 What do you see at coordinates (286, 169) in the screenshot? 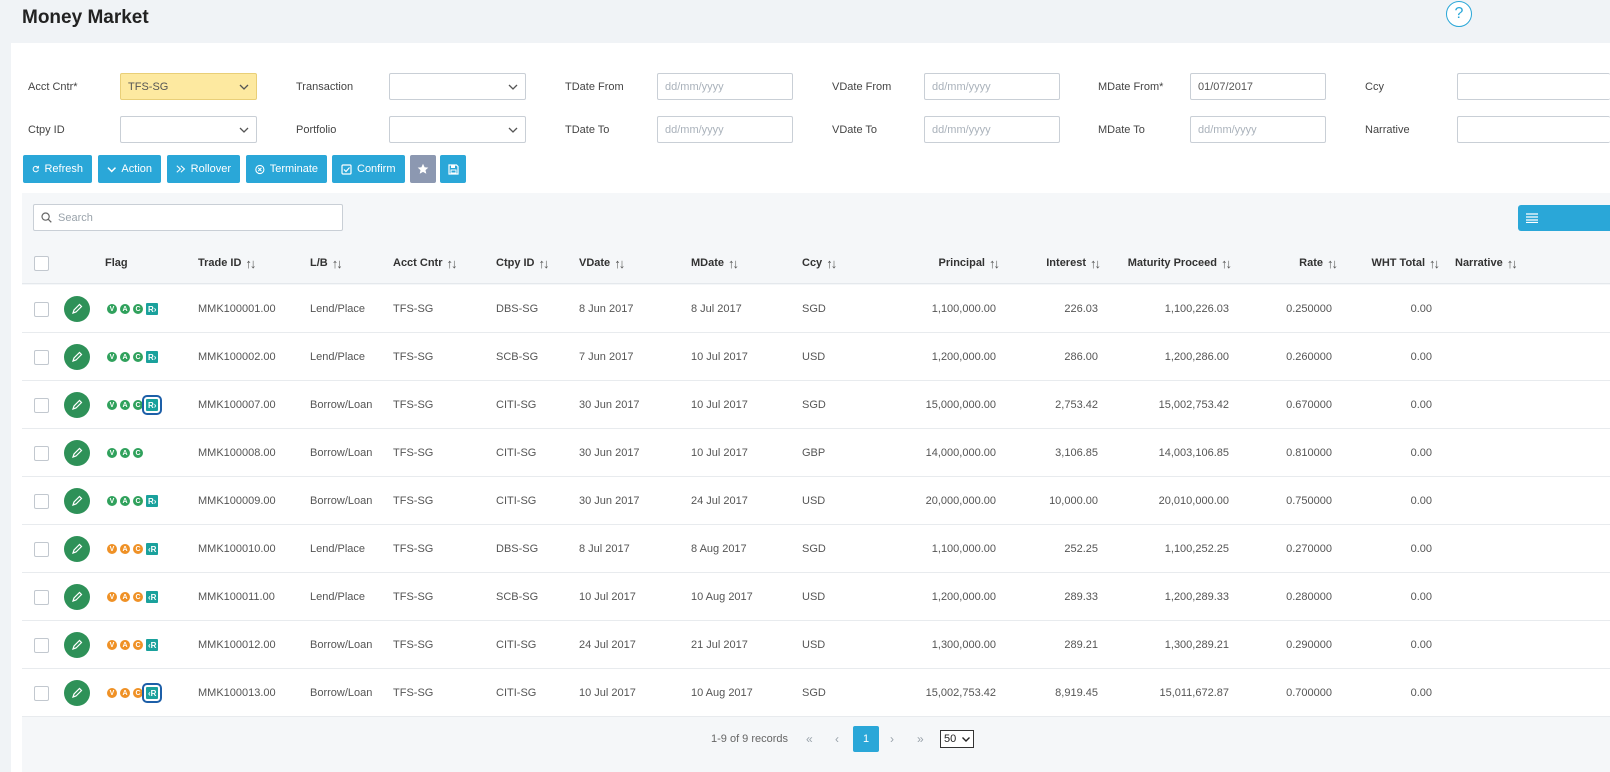
I see `terminate-button: Terminate` at bounding box center [286, 169].